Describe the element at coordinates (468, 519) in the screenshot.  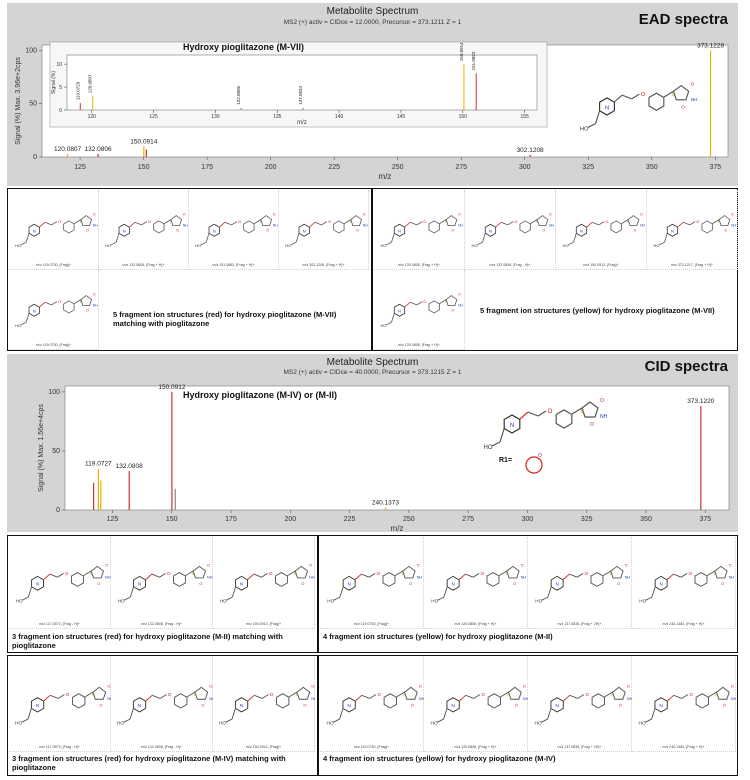
I see `cid-xtick-label: 275` at that location.